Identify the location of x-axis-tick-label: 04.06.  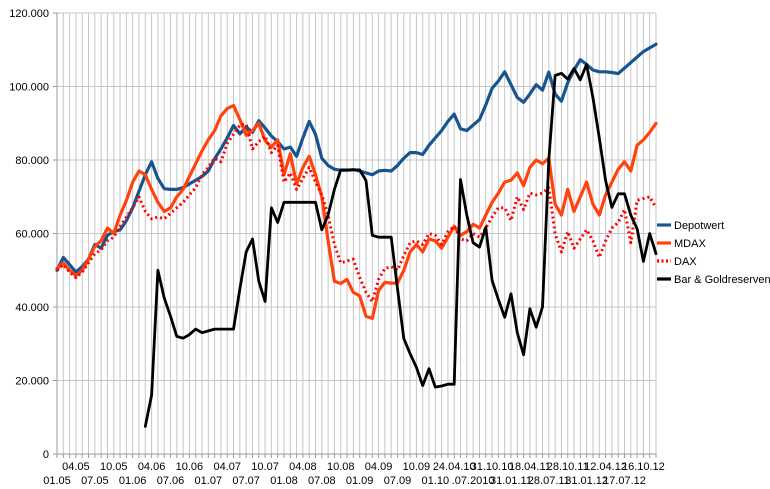
(152, 467).